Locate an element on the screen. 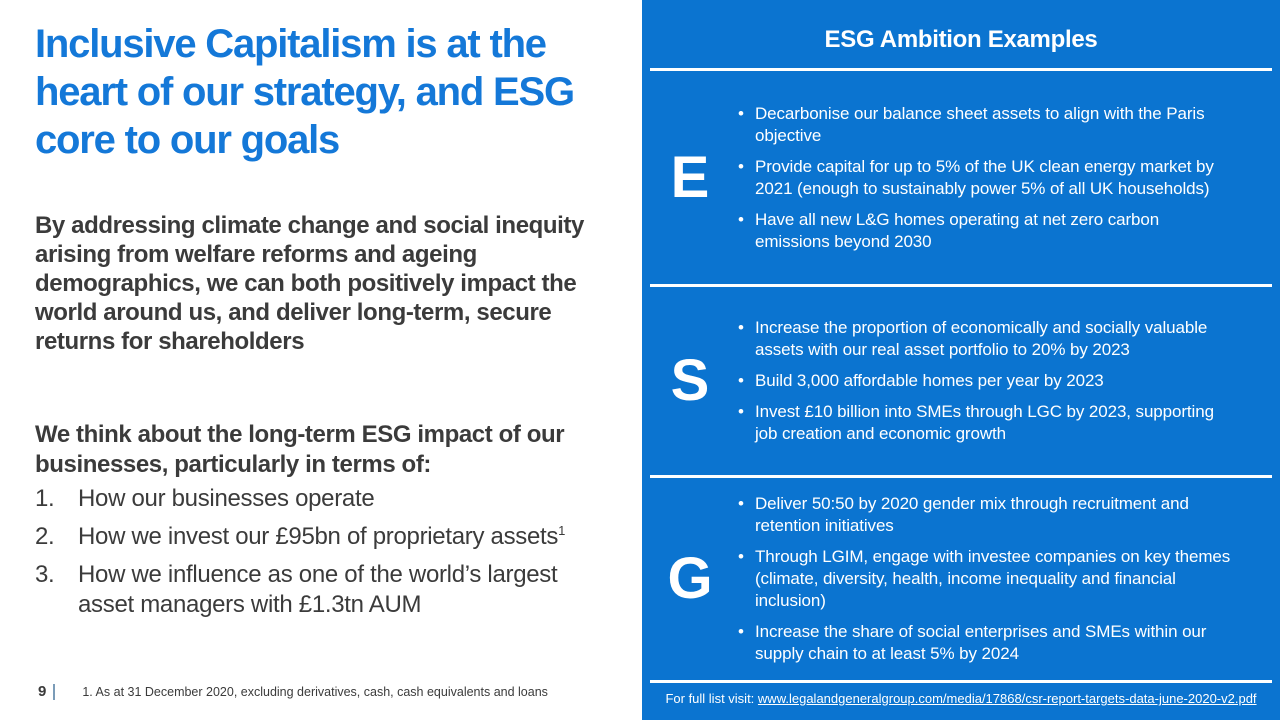 This screenshot has width=1280, height=720. section-letter-g: G is located at coordinates (690, 578).